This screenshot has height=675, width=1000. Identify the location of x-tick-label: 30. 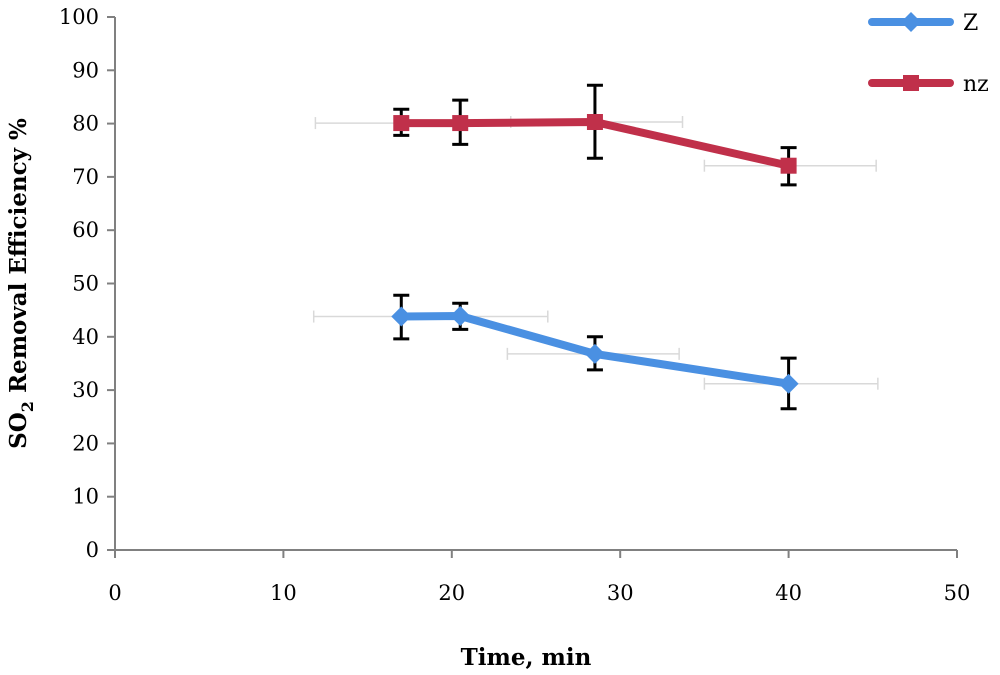
(620, 593).